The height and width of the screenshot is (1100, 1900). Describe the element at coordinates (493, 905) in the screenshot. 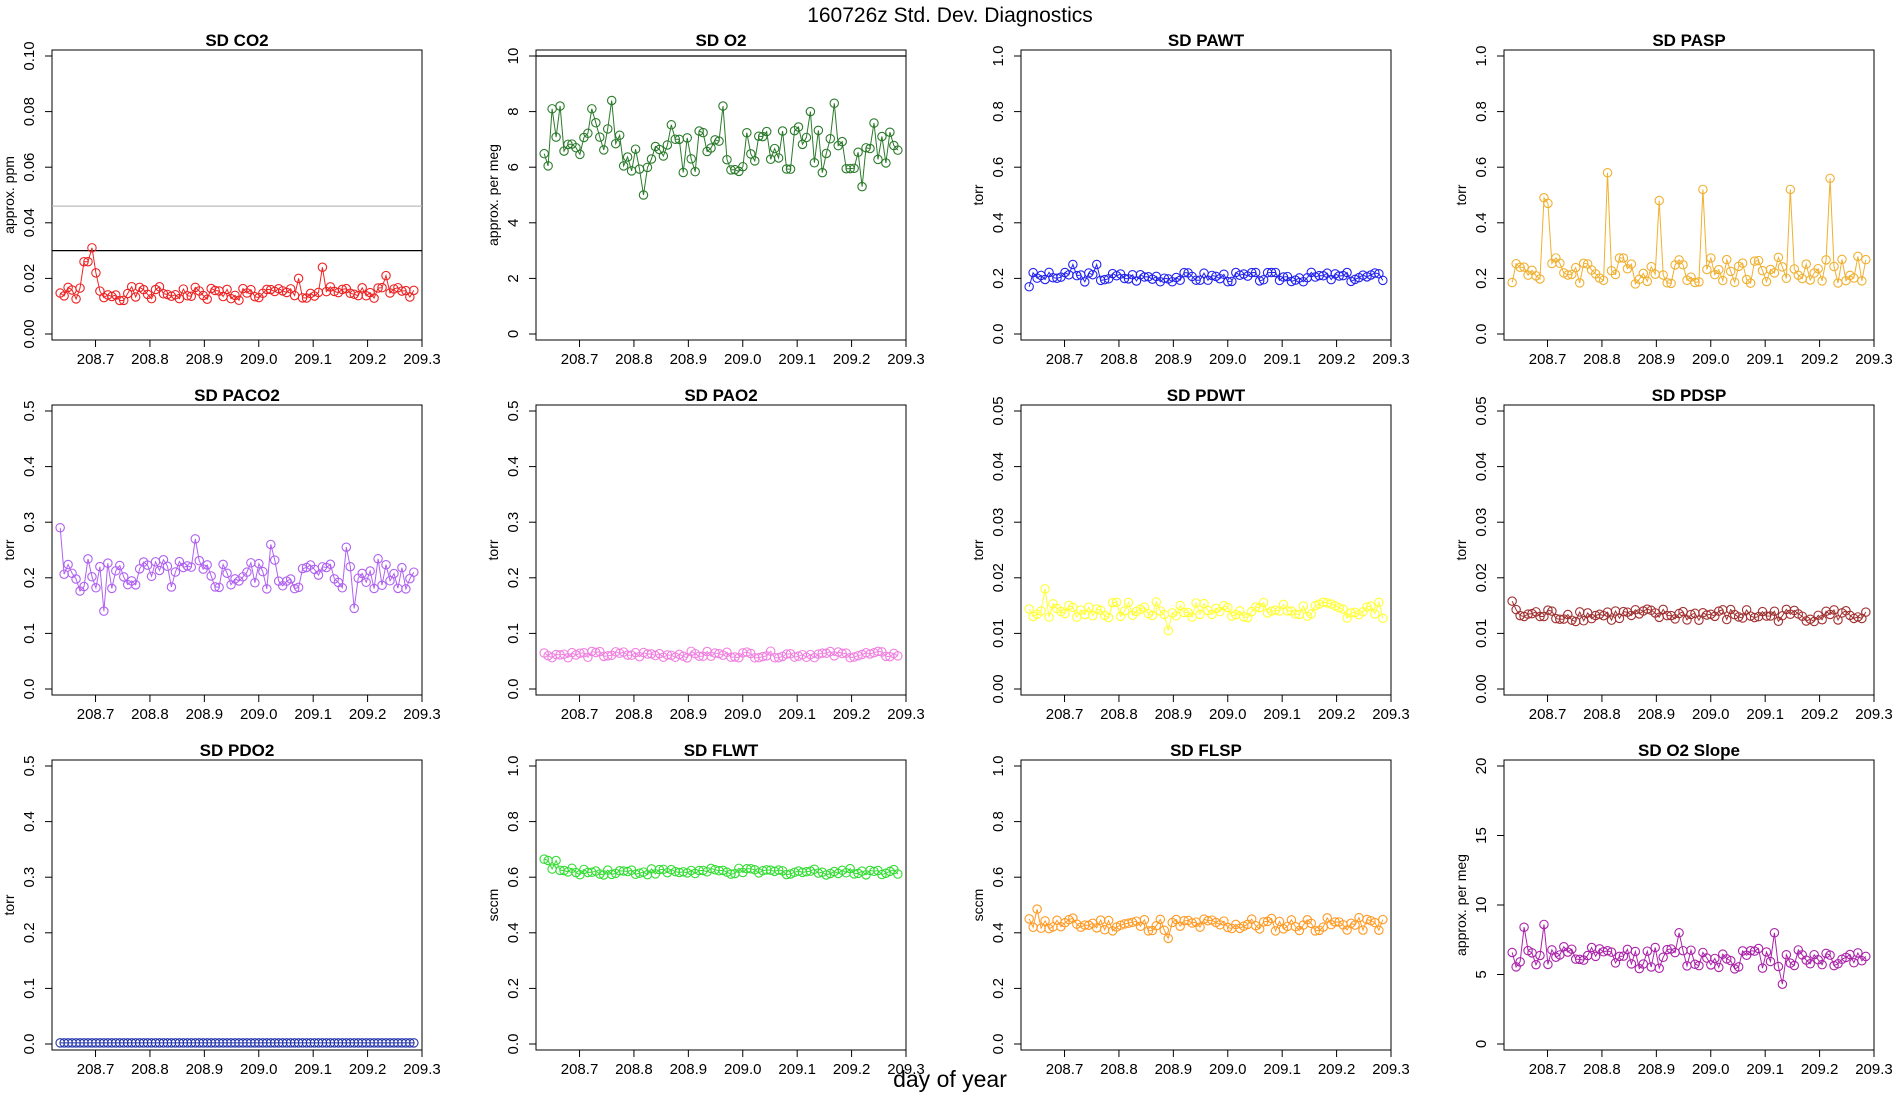

I see `y-axis-label: sccm` at that location.